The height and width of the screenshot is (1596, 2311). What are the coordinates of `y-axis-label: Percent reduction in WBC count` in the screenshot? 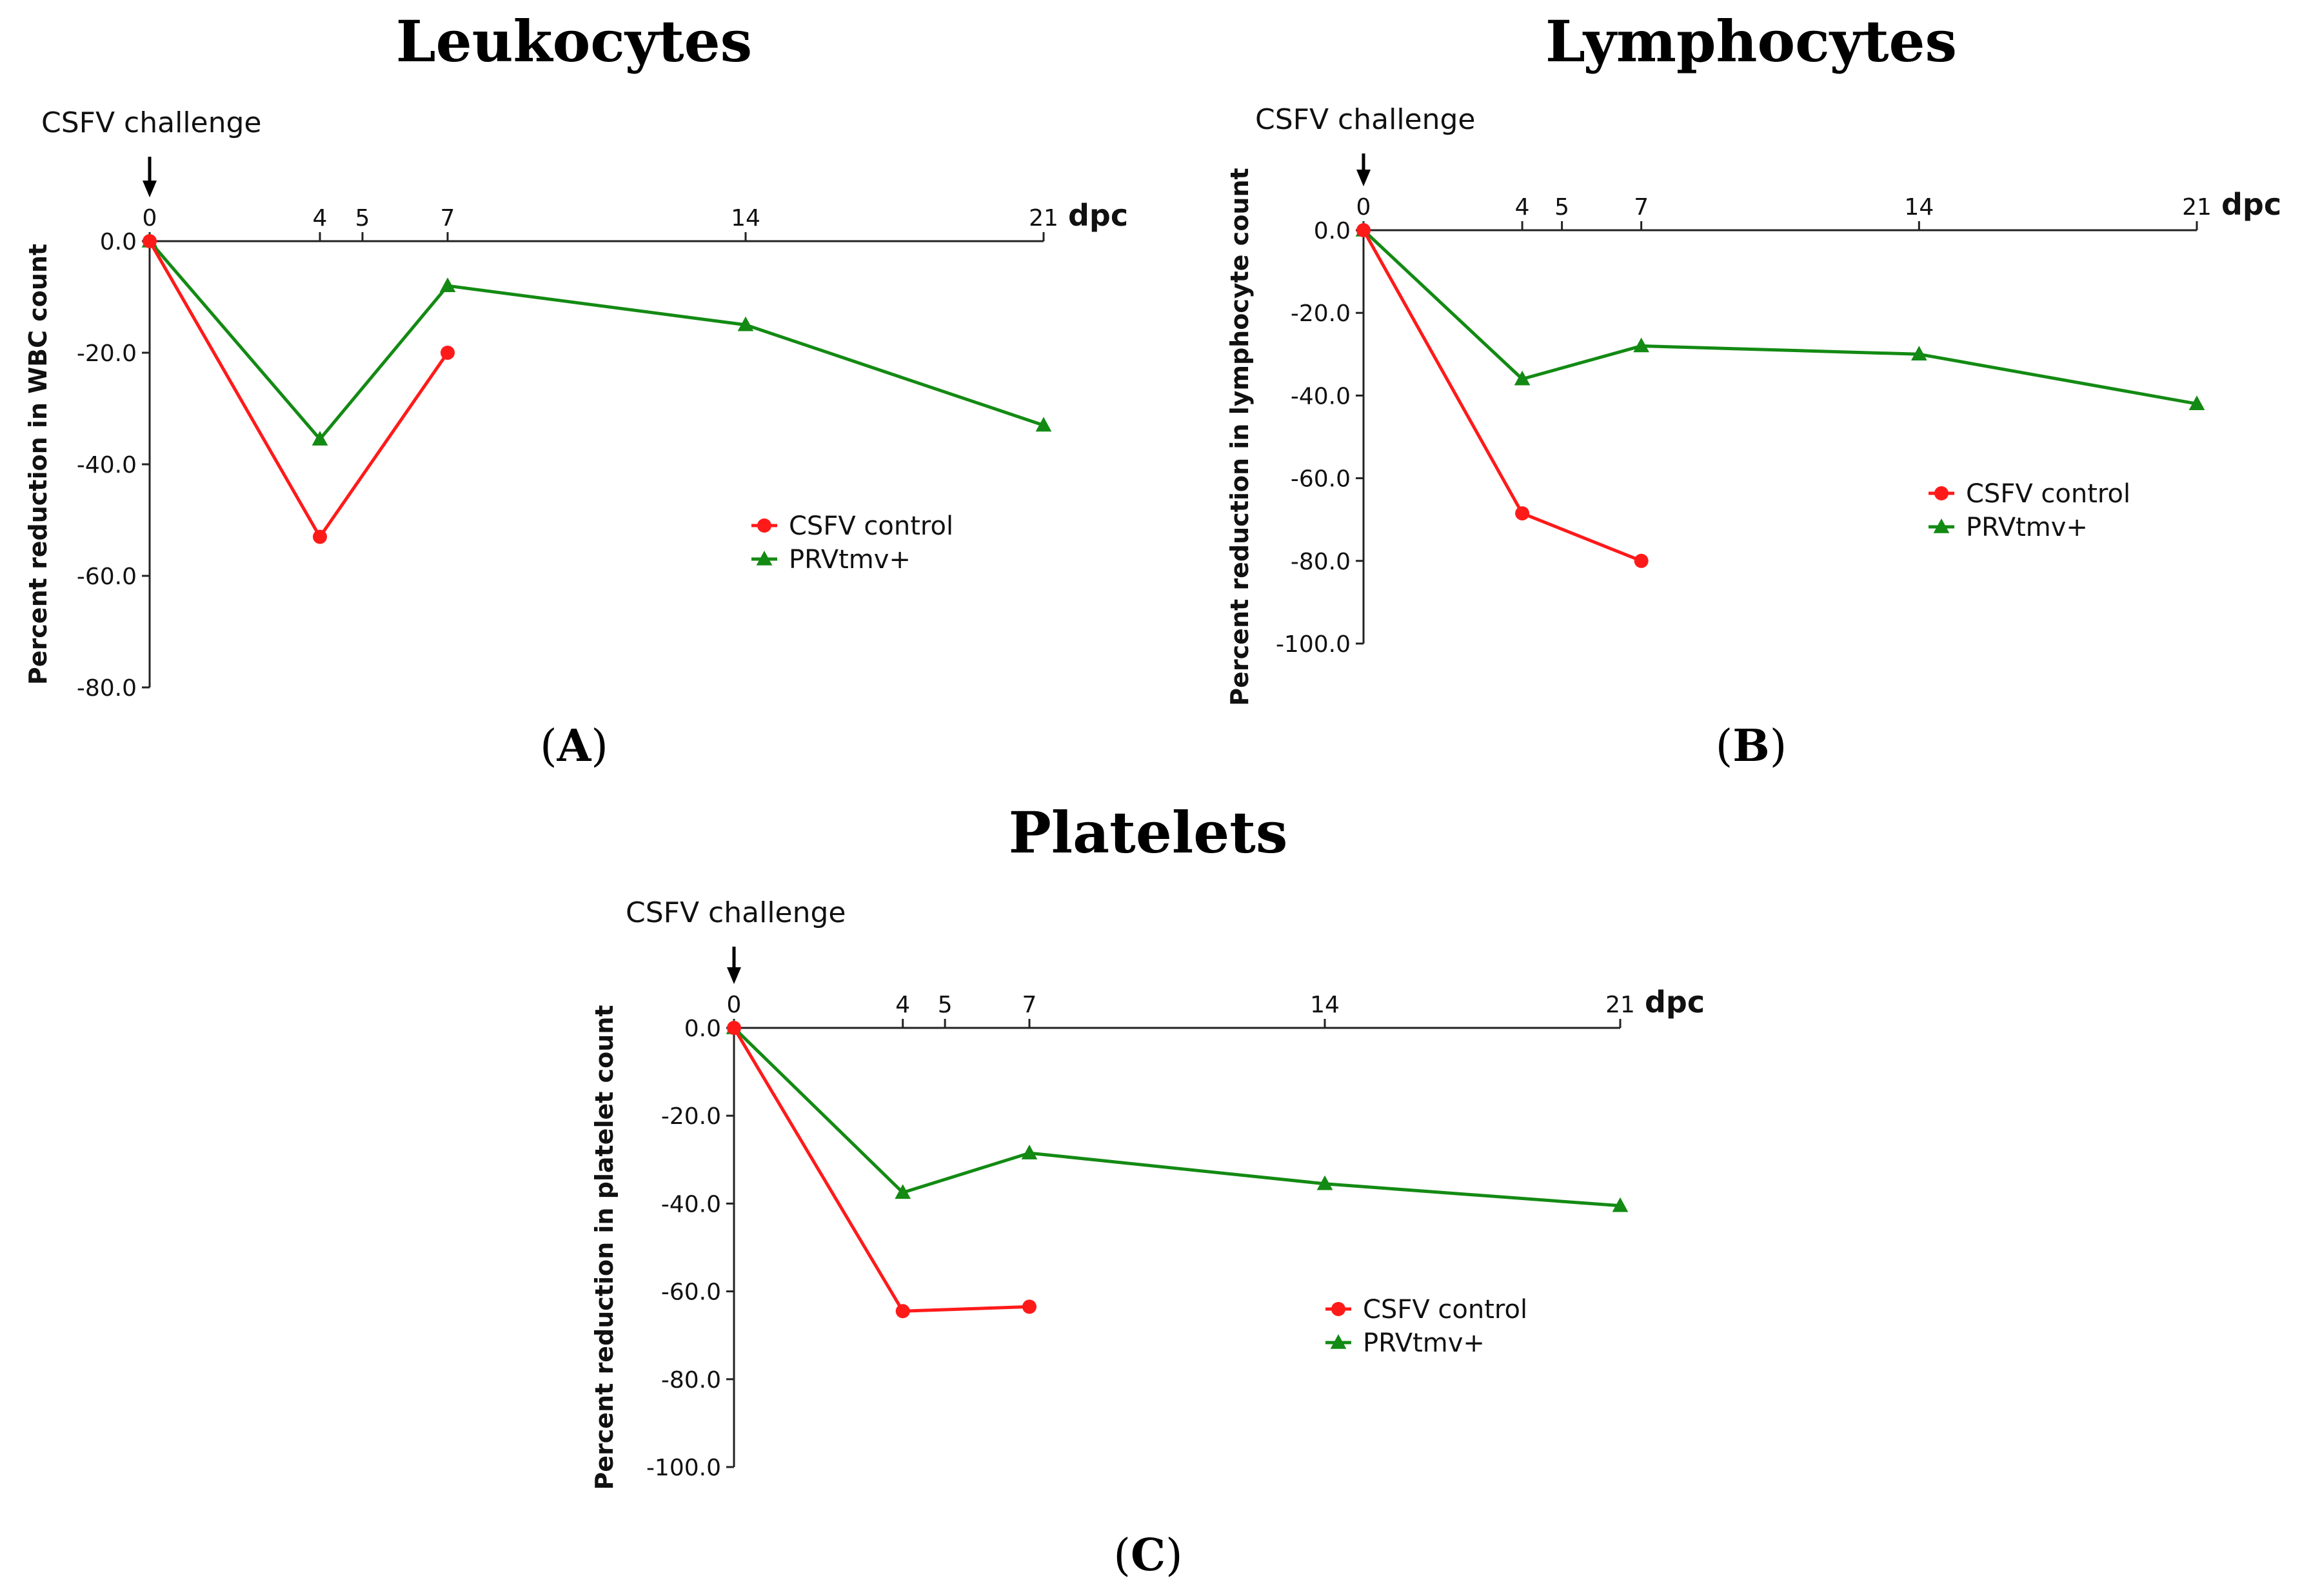 It's located at (38, 464).